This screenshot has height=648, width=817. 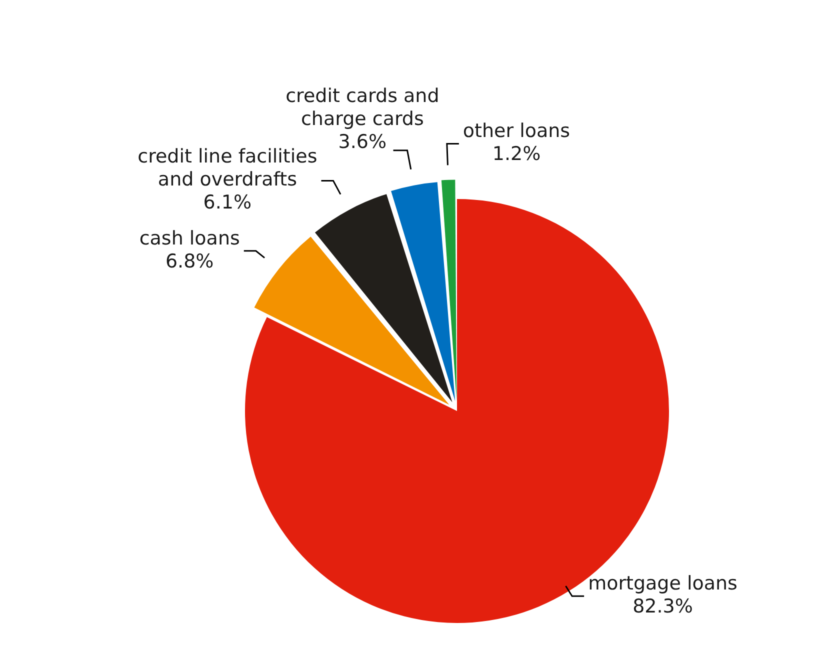 What do you see at coordinates (662, 607) in the screenshot?
I see `data-label: 82.3%` at bounding box center [662, 607].